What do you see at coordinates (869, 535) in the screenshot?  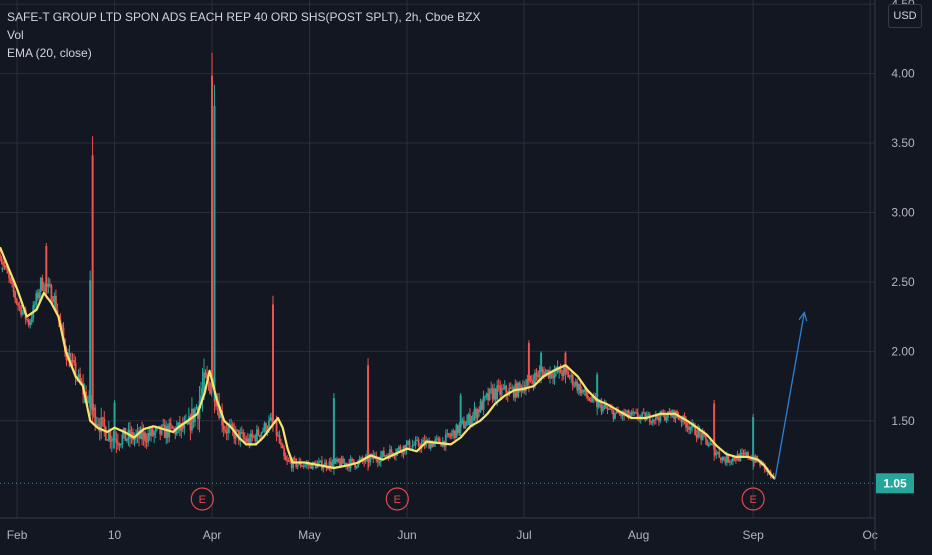 I see `x-tick-label: Oc` at bounding box center [869, 535].